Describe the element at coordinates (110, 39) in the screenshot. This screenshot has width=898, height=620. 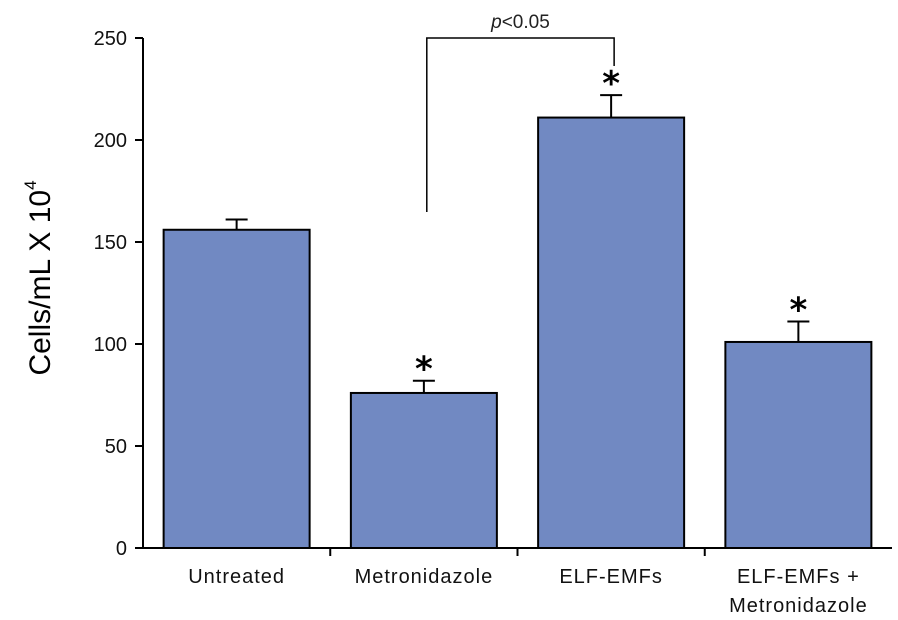
I see `y-tick-label: 250` at that location.